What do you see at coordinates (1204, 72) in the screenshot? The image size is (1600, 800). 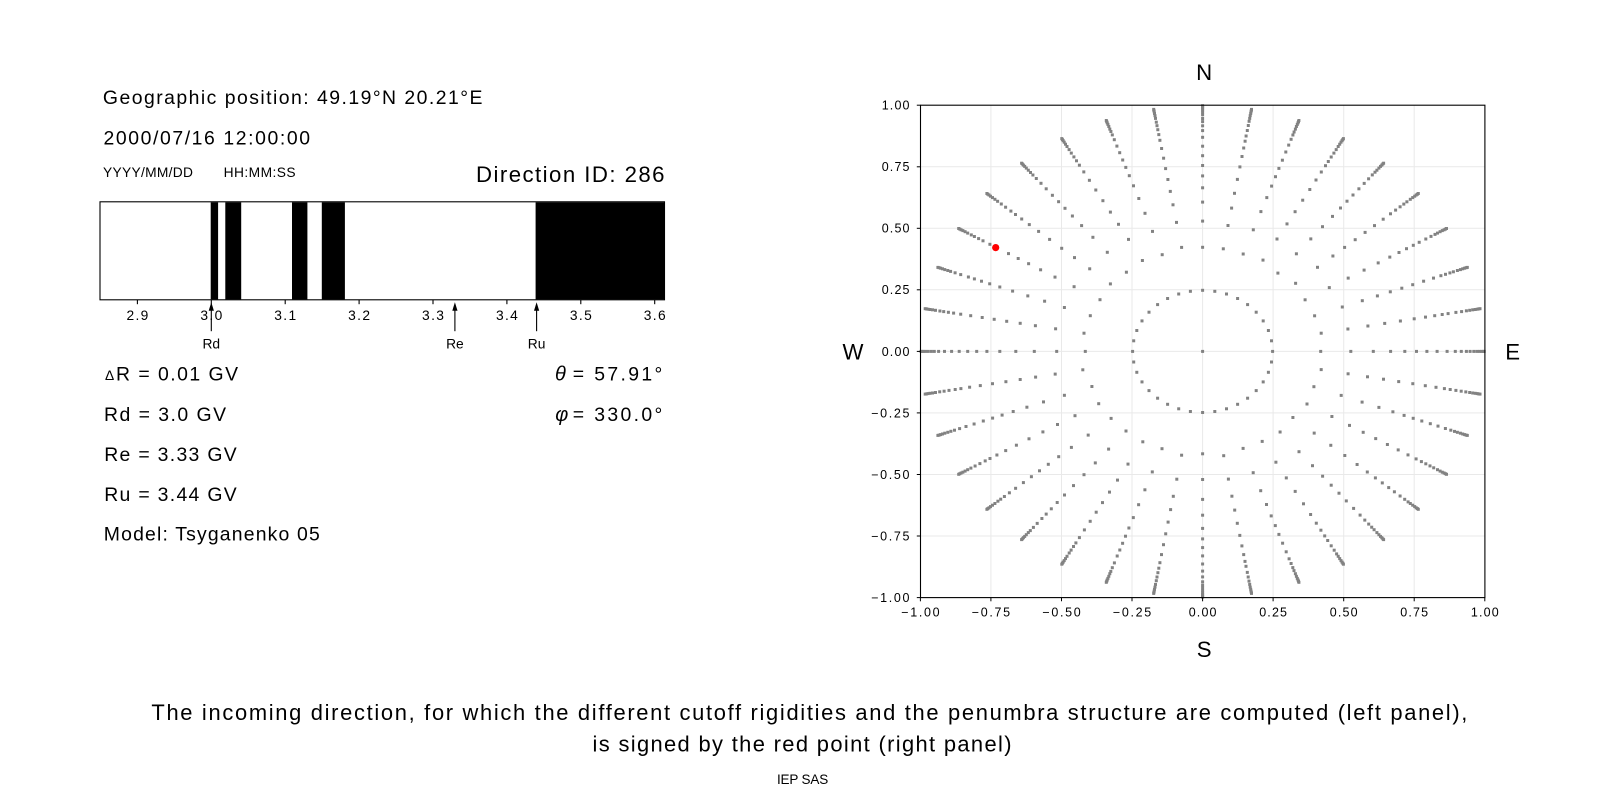 I see `svg-text: N` at bounding box center [1204, 72].